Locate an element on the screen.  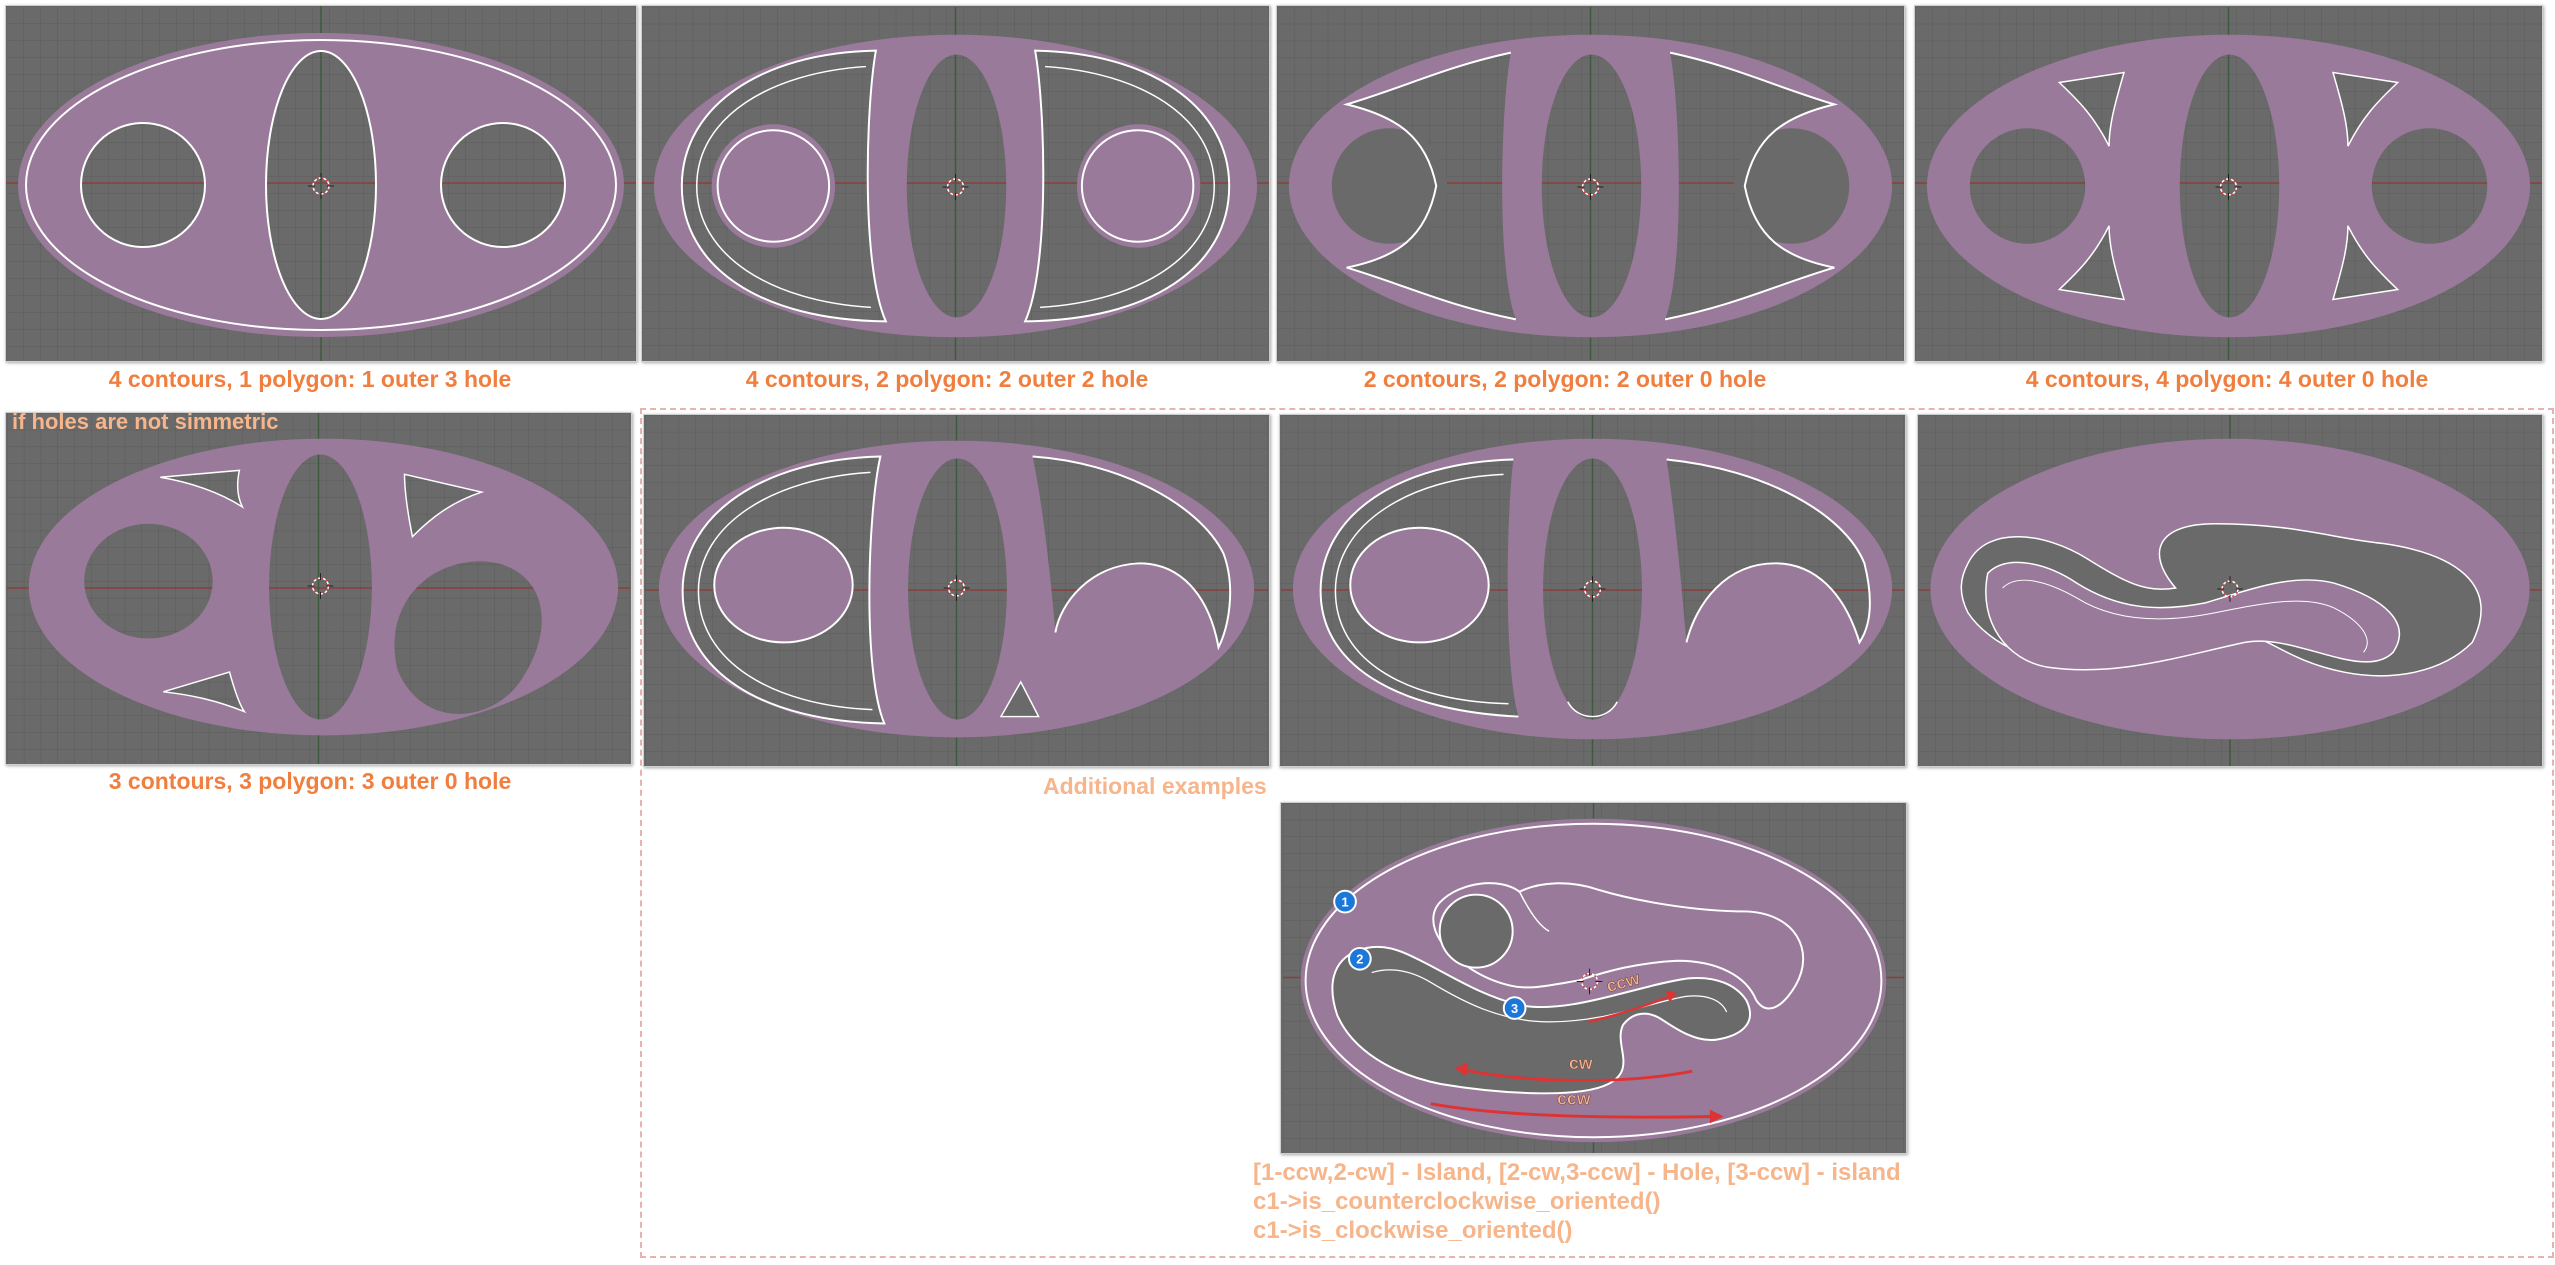
panel-orientation: ccw cw ccw 1 2 3 is located at coordinates (1593, 978).